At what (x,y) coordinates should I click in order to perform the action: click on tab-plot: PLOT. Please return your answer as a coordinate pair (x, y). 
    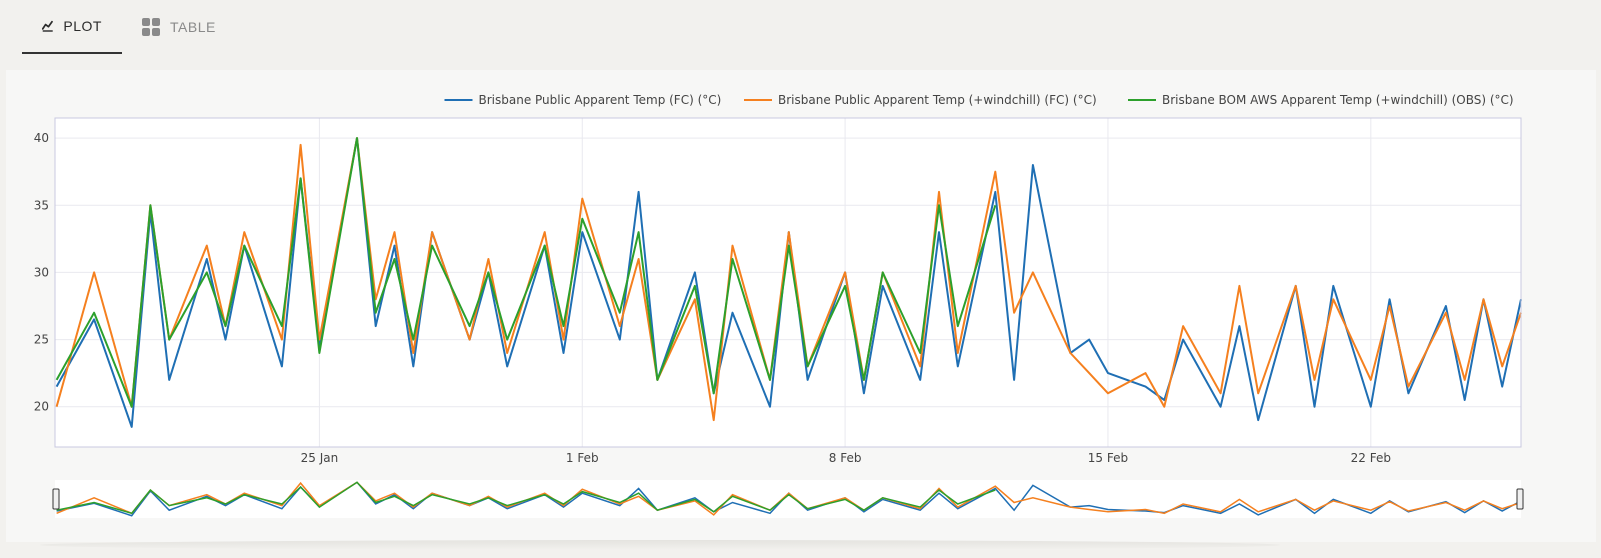
    Looking at the image, I should click on (72, 27).